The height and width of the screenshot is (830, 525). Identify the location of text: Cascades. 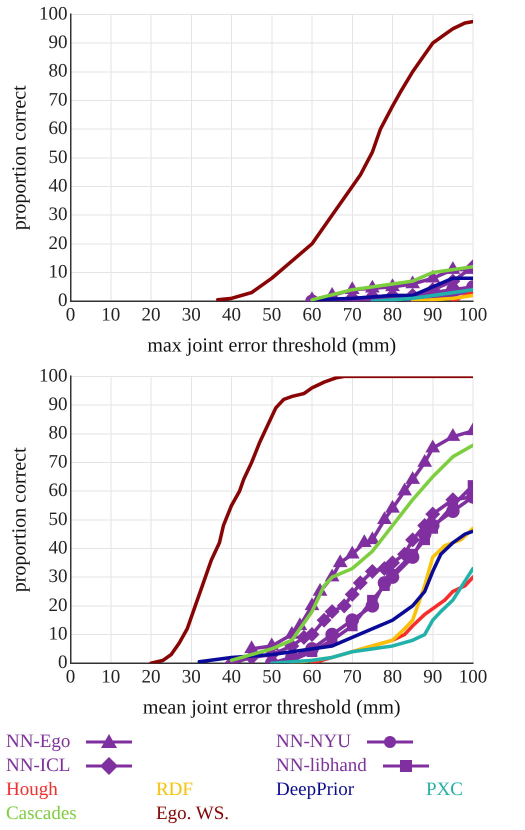
(41, 814).